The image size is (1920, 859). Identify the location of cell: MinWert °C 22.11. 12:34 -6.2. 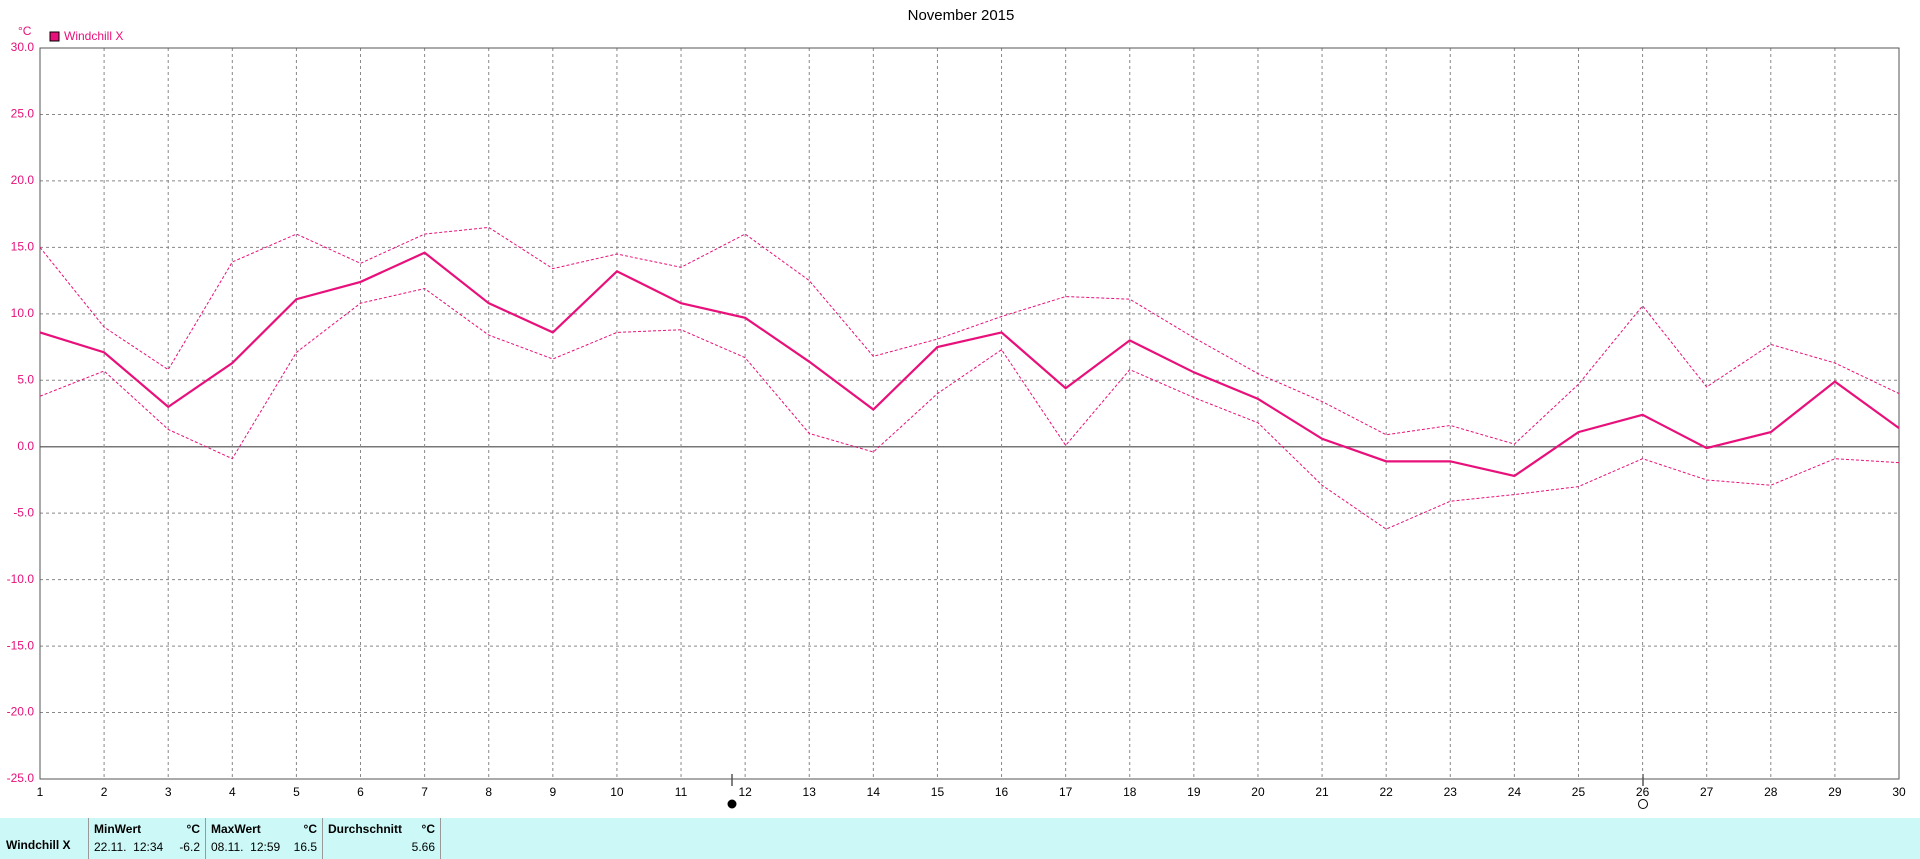
(147, 838).